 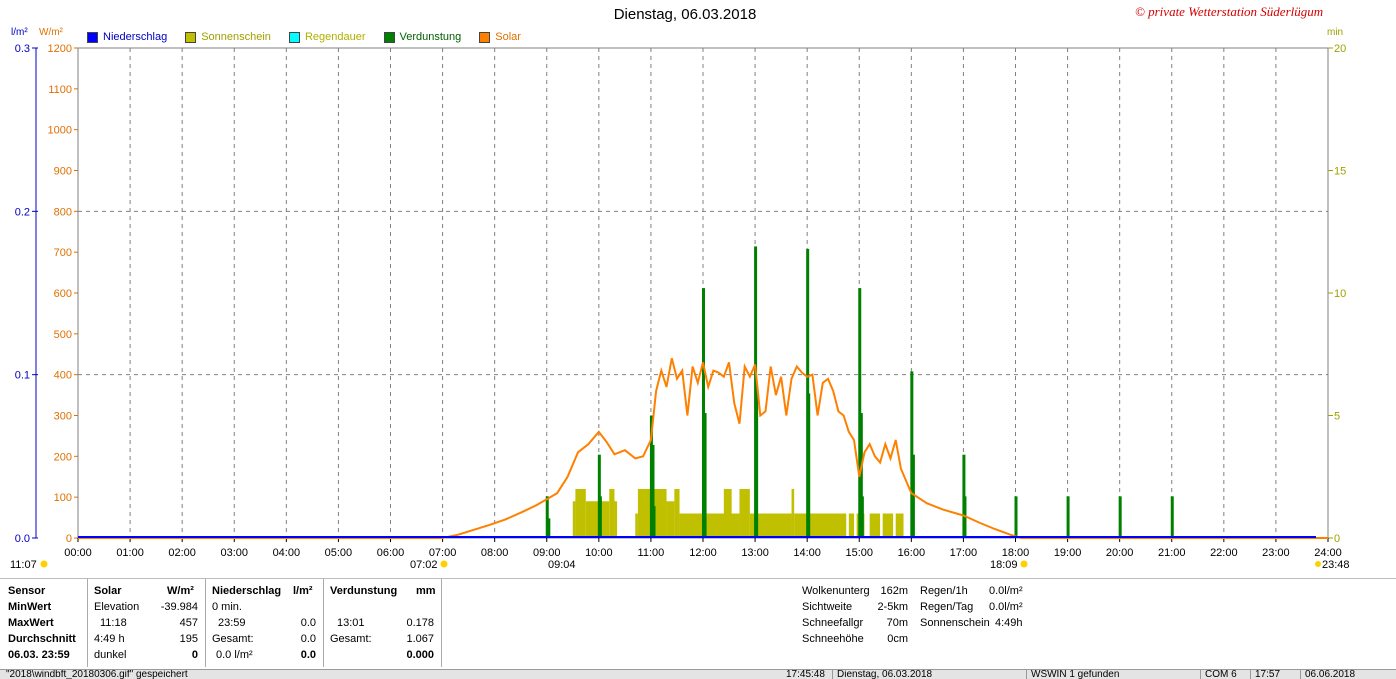 I want to click on solar-min-value: -39.984, so click(x=179, y=607).